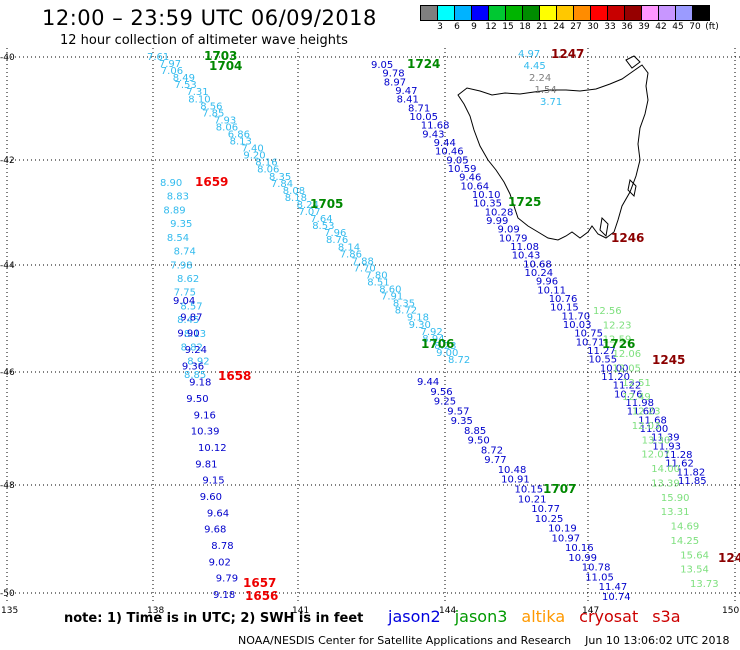  Describe the element at coordinates (639, 403) in the screenshot. I see `wave-height-value: 11.98` at that location.